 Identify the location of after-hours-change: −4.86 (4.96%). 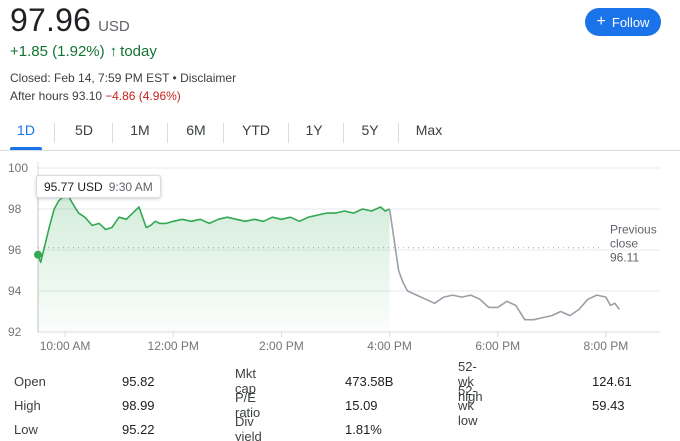
(143, 96).